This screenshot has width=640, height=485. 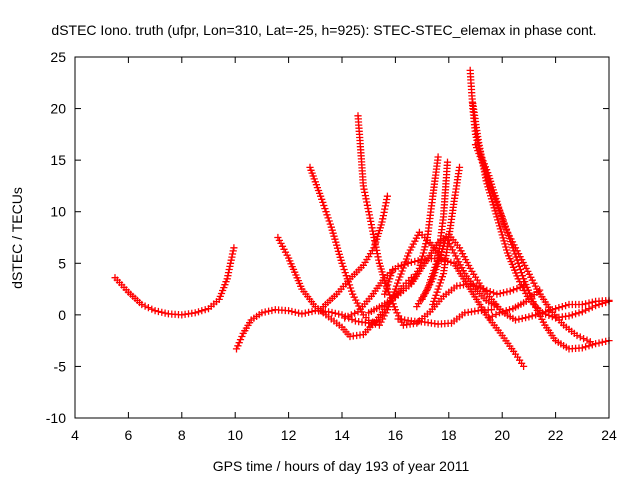 What do you see at coordinates (609, 435) in the screenshot?
I see `x-tick-label: 24` at bounding box center [609, 435].